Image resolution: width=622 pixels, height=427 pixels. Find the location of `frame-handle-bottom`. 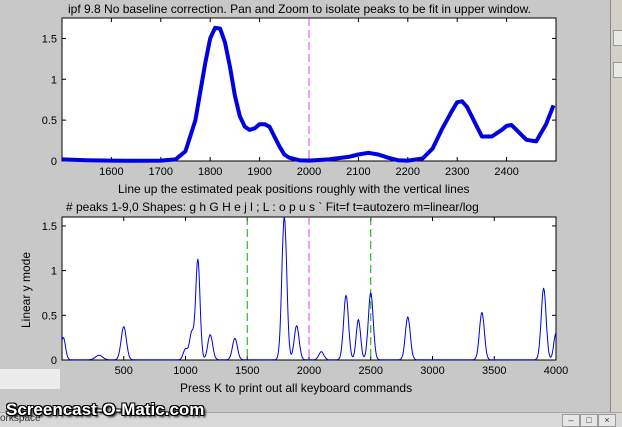

frame-handle-bottom is located at coordinates (617, 70).